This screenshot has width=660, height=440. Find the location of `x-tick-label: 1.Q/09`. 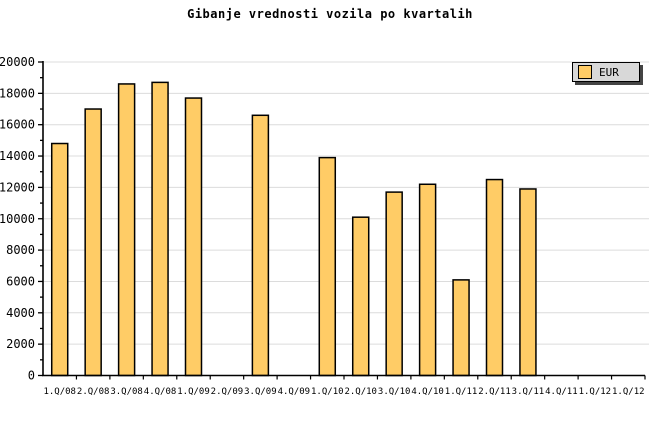

x-tick-label: 1.Q/09 is located at coordinates (193, 392).